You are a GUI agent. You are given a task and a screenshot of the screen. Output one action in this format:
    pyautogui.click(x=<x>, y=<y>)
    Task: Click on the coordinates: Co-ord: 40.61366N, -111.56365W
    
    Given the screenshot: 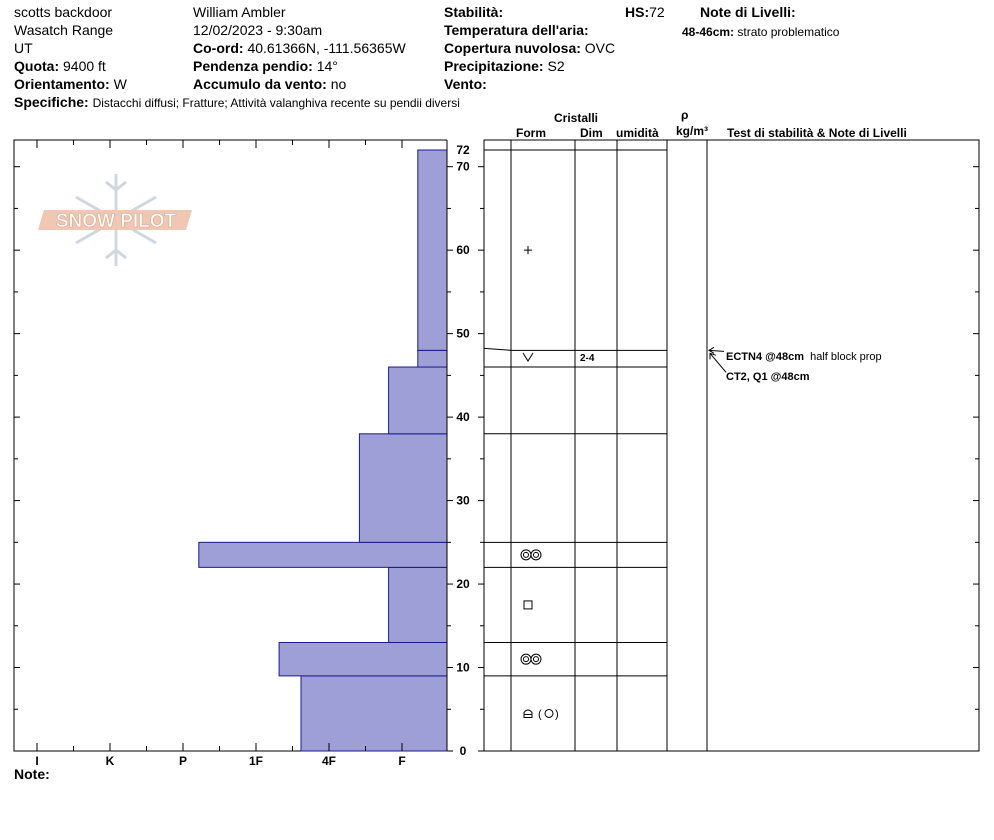 What is the action you would take?
    pyautogui.click(x=299, y=48)
    